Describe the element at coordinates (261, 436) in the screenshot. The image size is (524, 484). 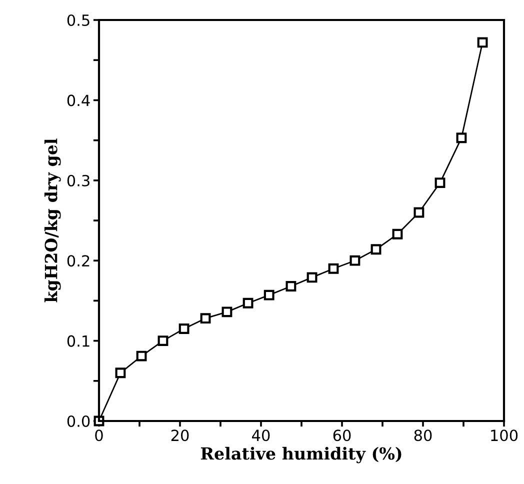
I see `x-tick-label: 40` at that location.